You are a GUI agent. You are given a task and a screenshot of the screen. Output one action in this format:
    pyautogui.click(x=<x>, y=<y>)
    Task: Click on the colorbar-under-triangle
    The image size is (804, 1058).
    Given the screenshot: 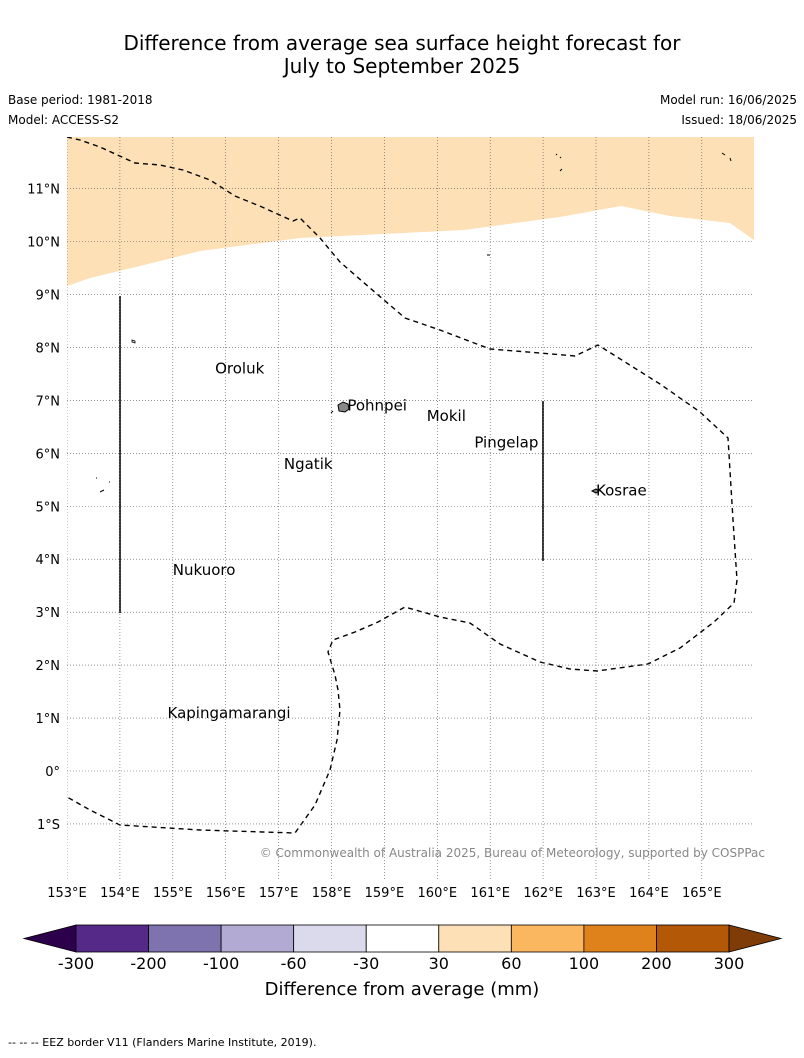 What is the action you would take?
    pyautogui.click(x=49, y=938)
    